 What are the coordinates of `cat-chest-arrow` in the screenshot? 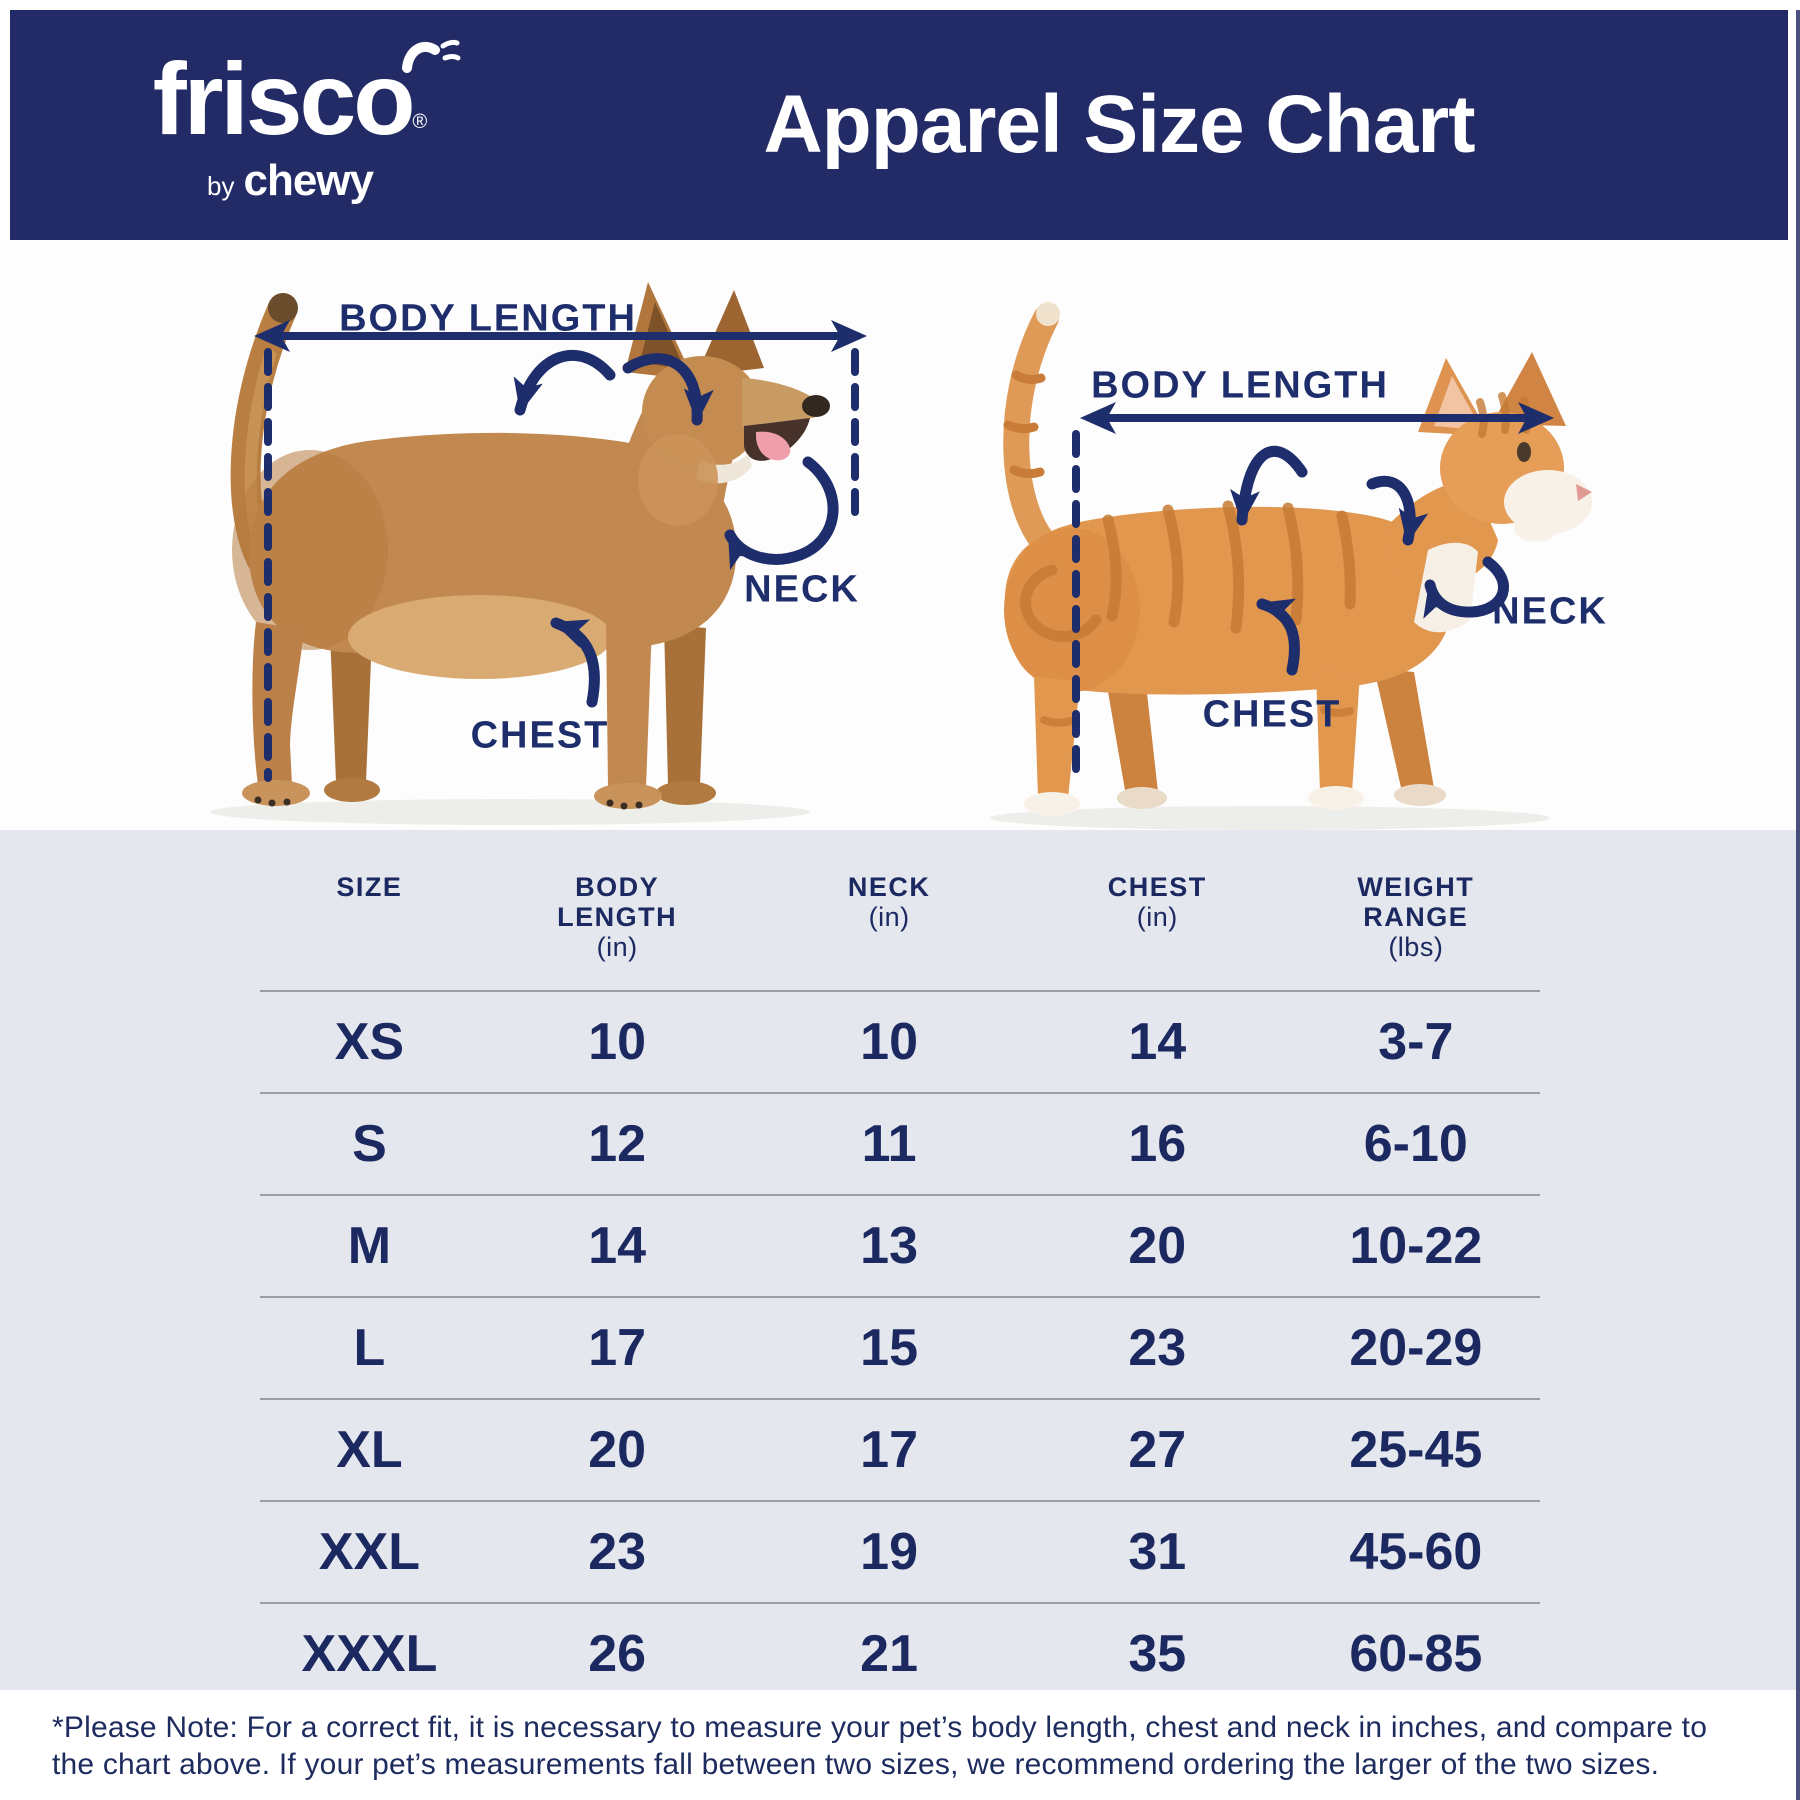 It's located at (1278, 637).